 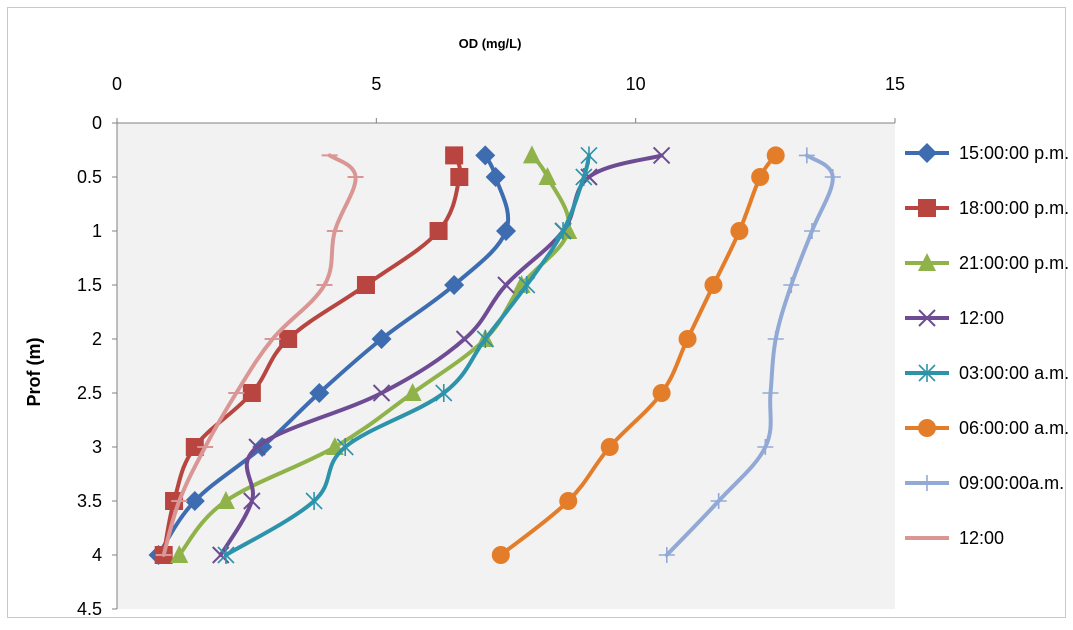 What do you see at coordinates (1014, 263) in the screenshot?
I see `legend-label: 21:00:00 p.m.` at bounding box center [1014, 263].